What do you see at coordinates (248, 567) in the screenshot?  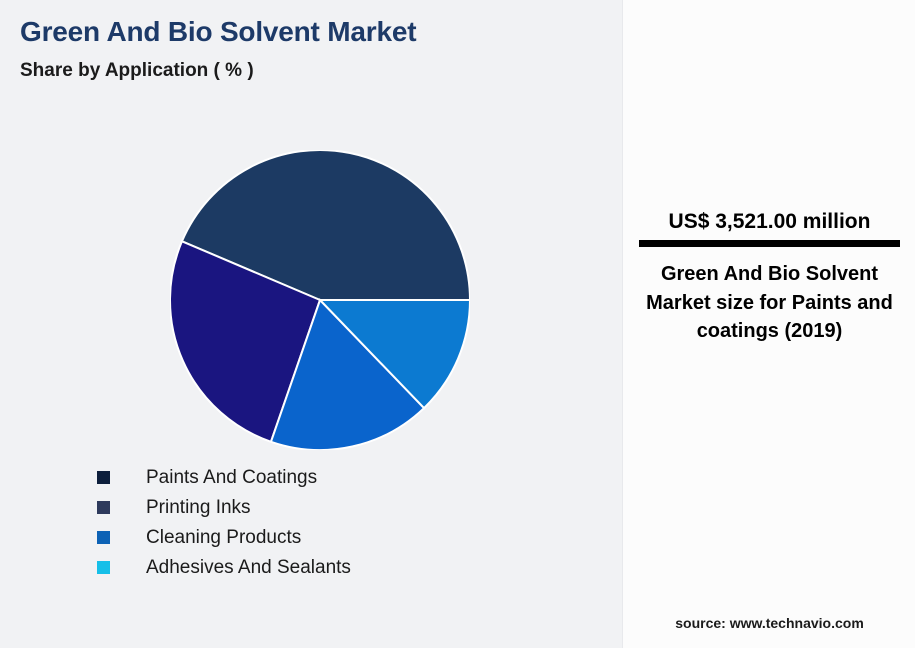 I see `legend-item-label: Adhesives And Sealants` at bounding box center [248, 567].